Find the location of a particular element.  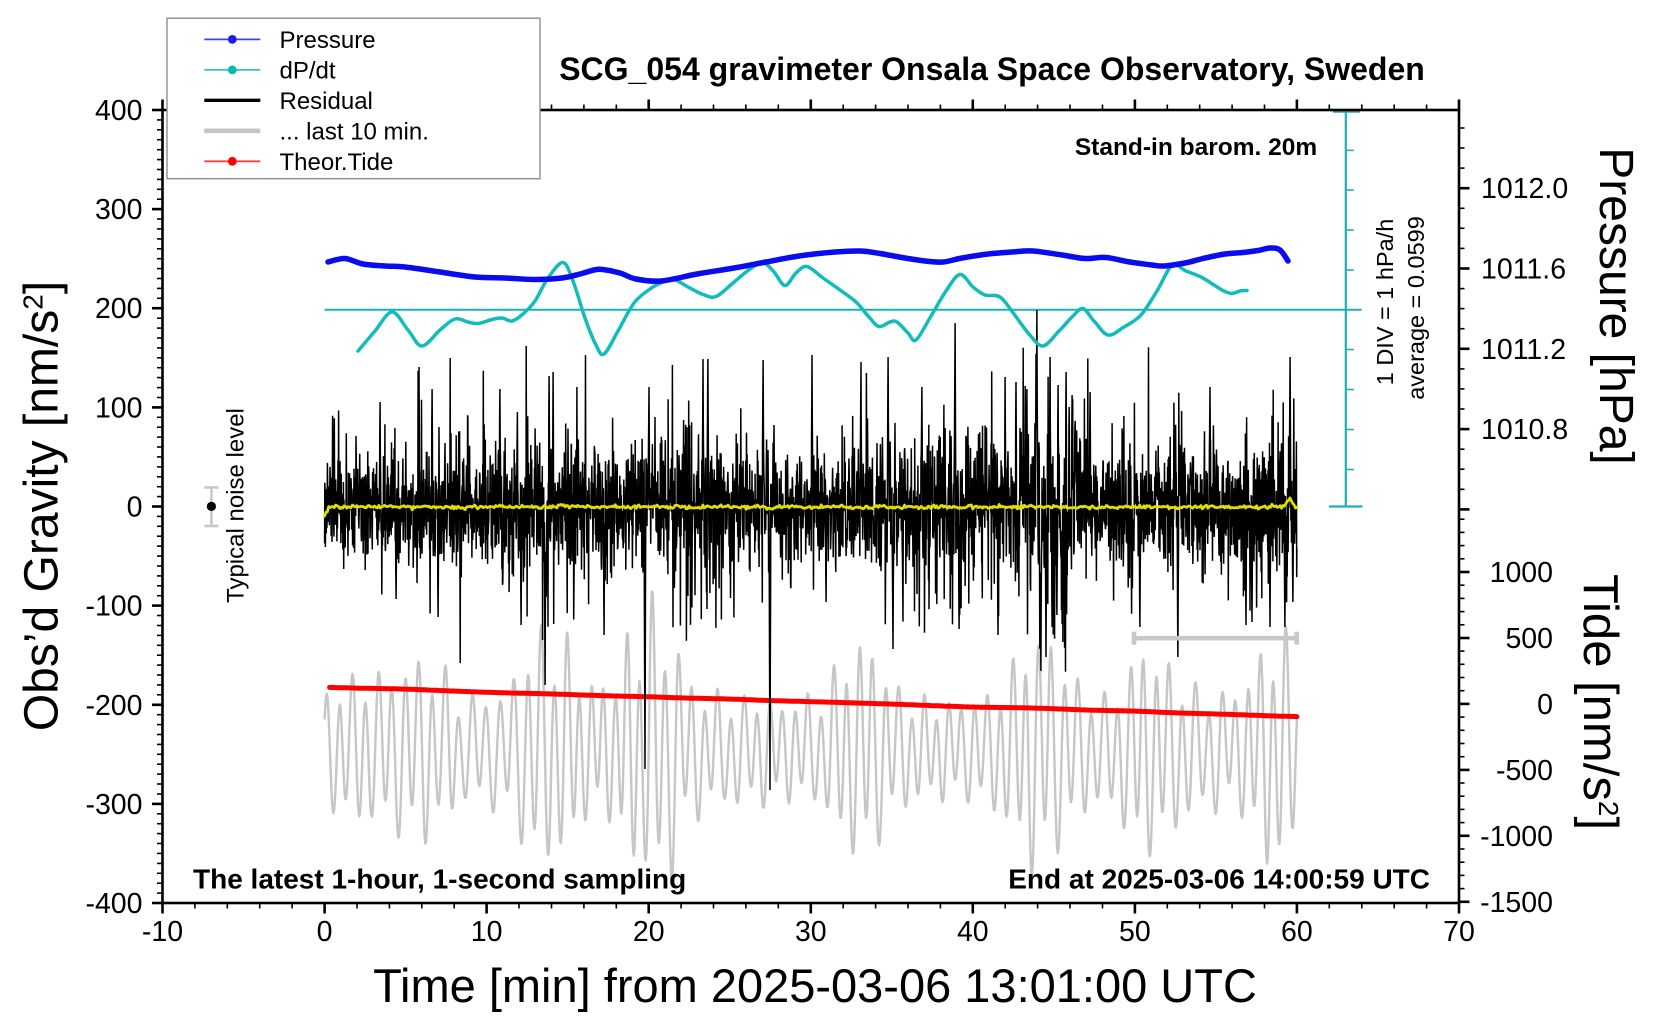

svg-text: Residual is located at coordinates (326, 101).